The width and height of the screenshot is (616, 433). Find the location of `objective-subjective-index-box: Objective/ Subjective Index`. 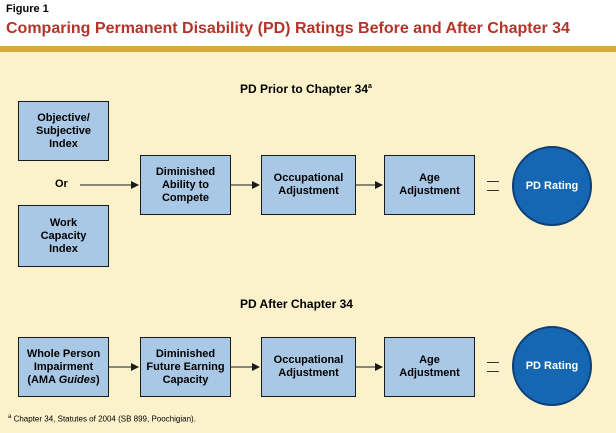

objective-subjective-index-box: Objective/ Subjective Index is located at coordinates (63, 131).